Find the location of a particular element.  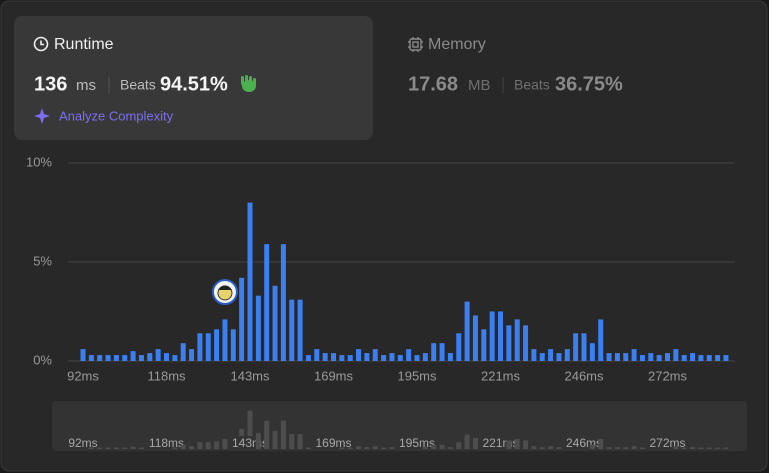

y-tick-label: 0% is located at coordinates (42, 359).